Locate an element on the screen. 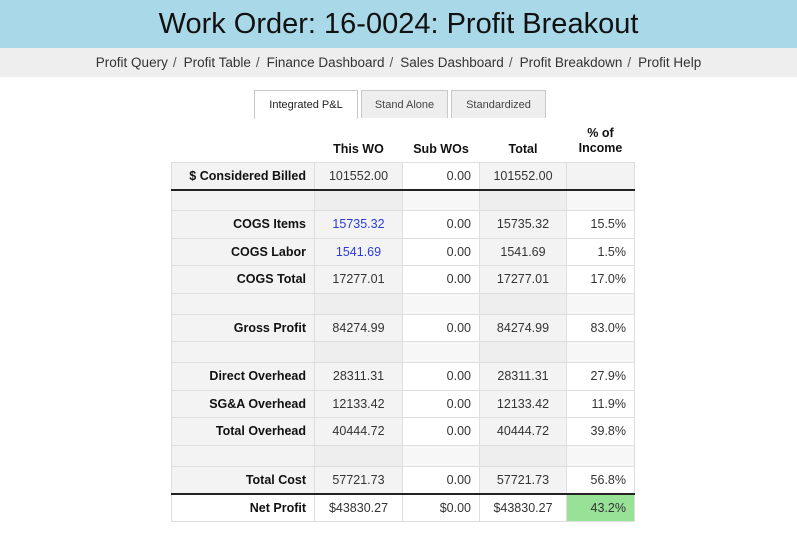 Image resolution: width=797 pixels, height=540 pixels. row-cogs-labor: COGS Labor 1541.69 0.00 1541.69 1.5% is located at coordinates (403, 251).